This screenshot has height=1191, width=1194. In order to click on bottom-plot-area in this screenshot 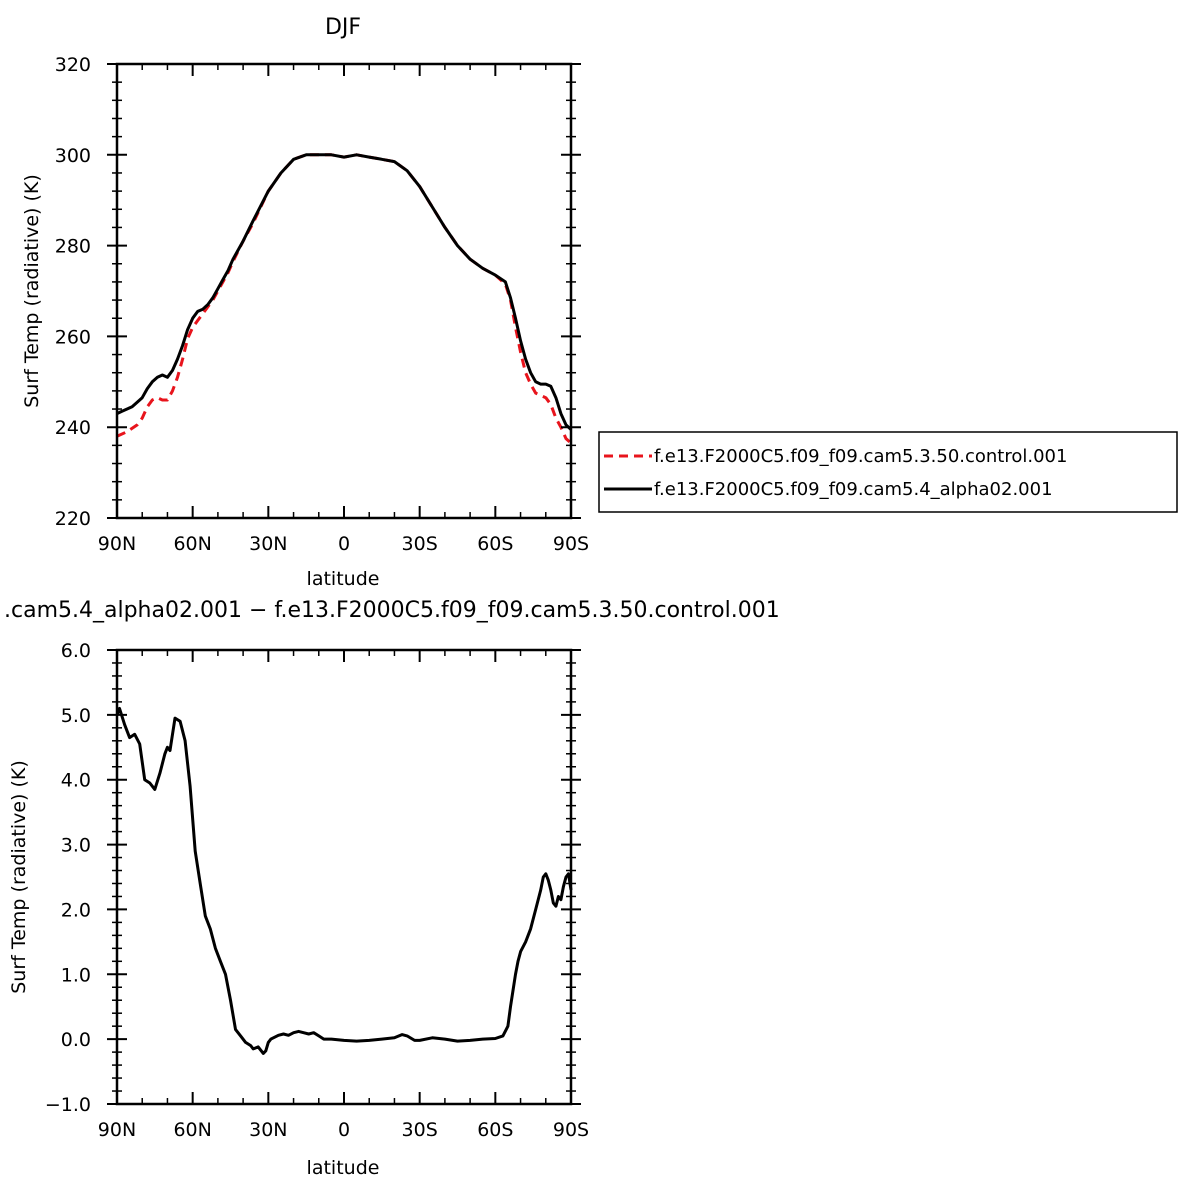, I will do `click(344, 880)`.